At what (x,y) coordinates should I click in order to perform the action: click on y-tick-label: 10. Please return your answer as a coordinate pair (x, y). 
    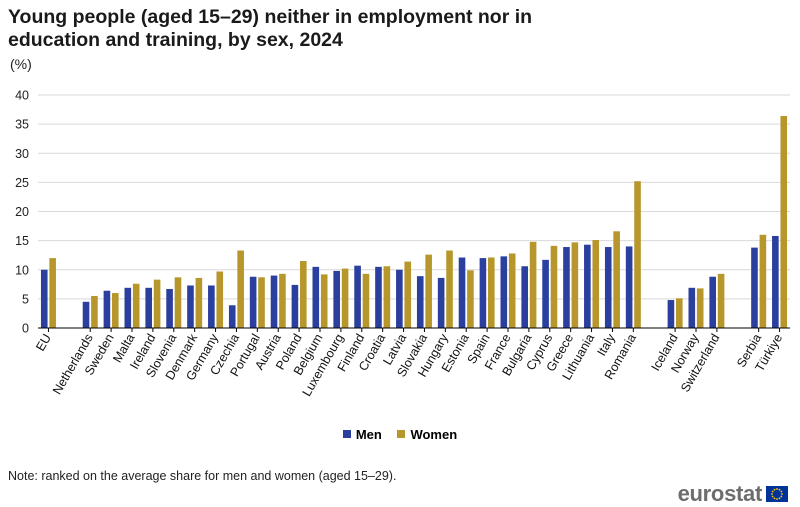
    Looking at the image, I should click on (22, 270).